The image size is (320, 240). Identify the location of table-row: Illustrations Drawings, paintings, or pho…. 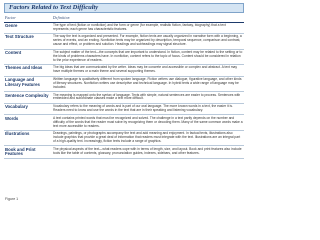
(124, 138).